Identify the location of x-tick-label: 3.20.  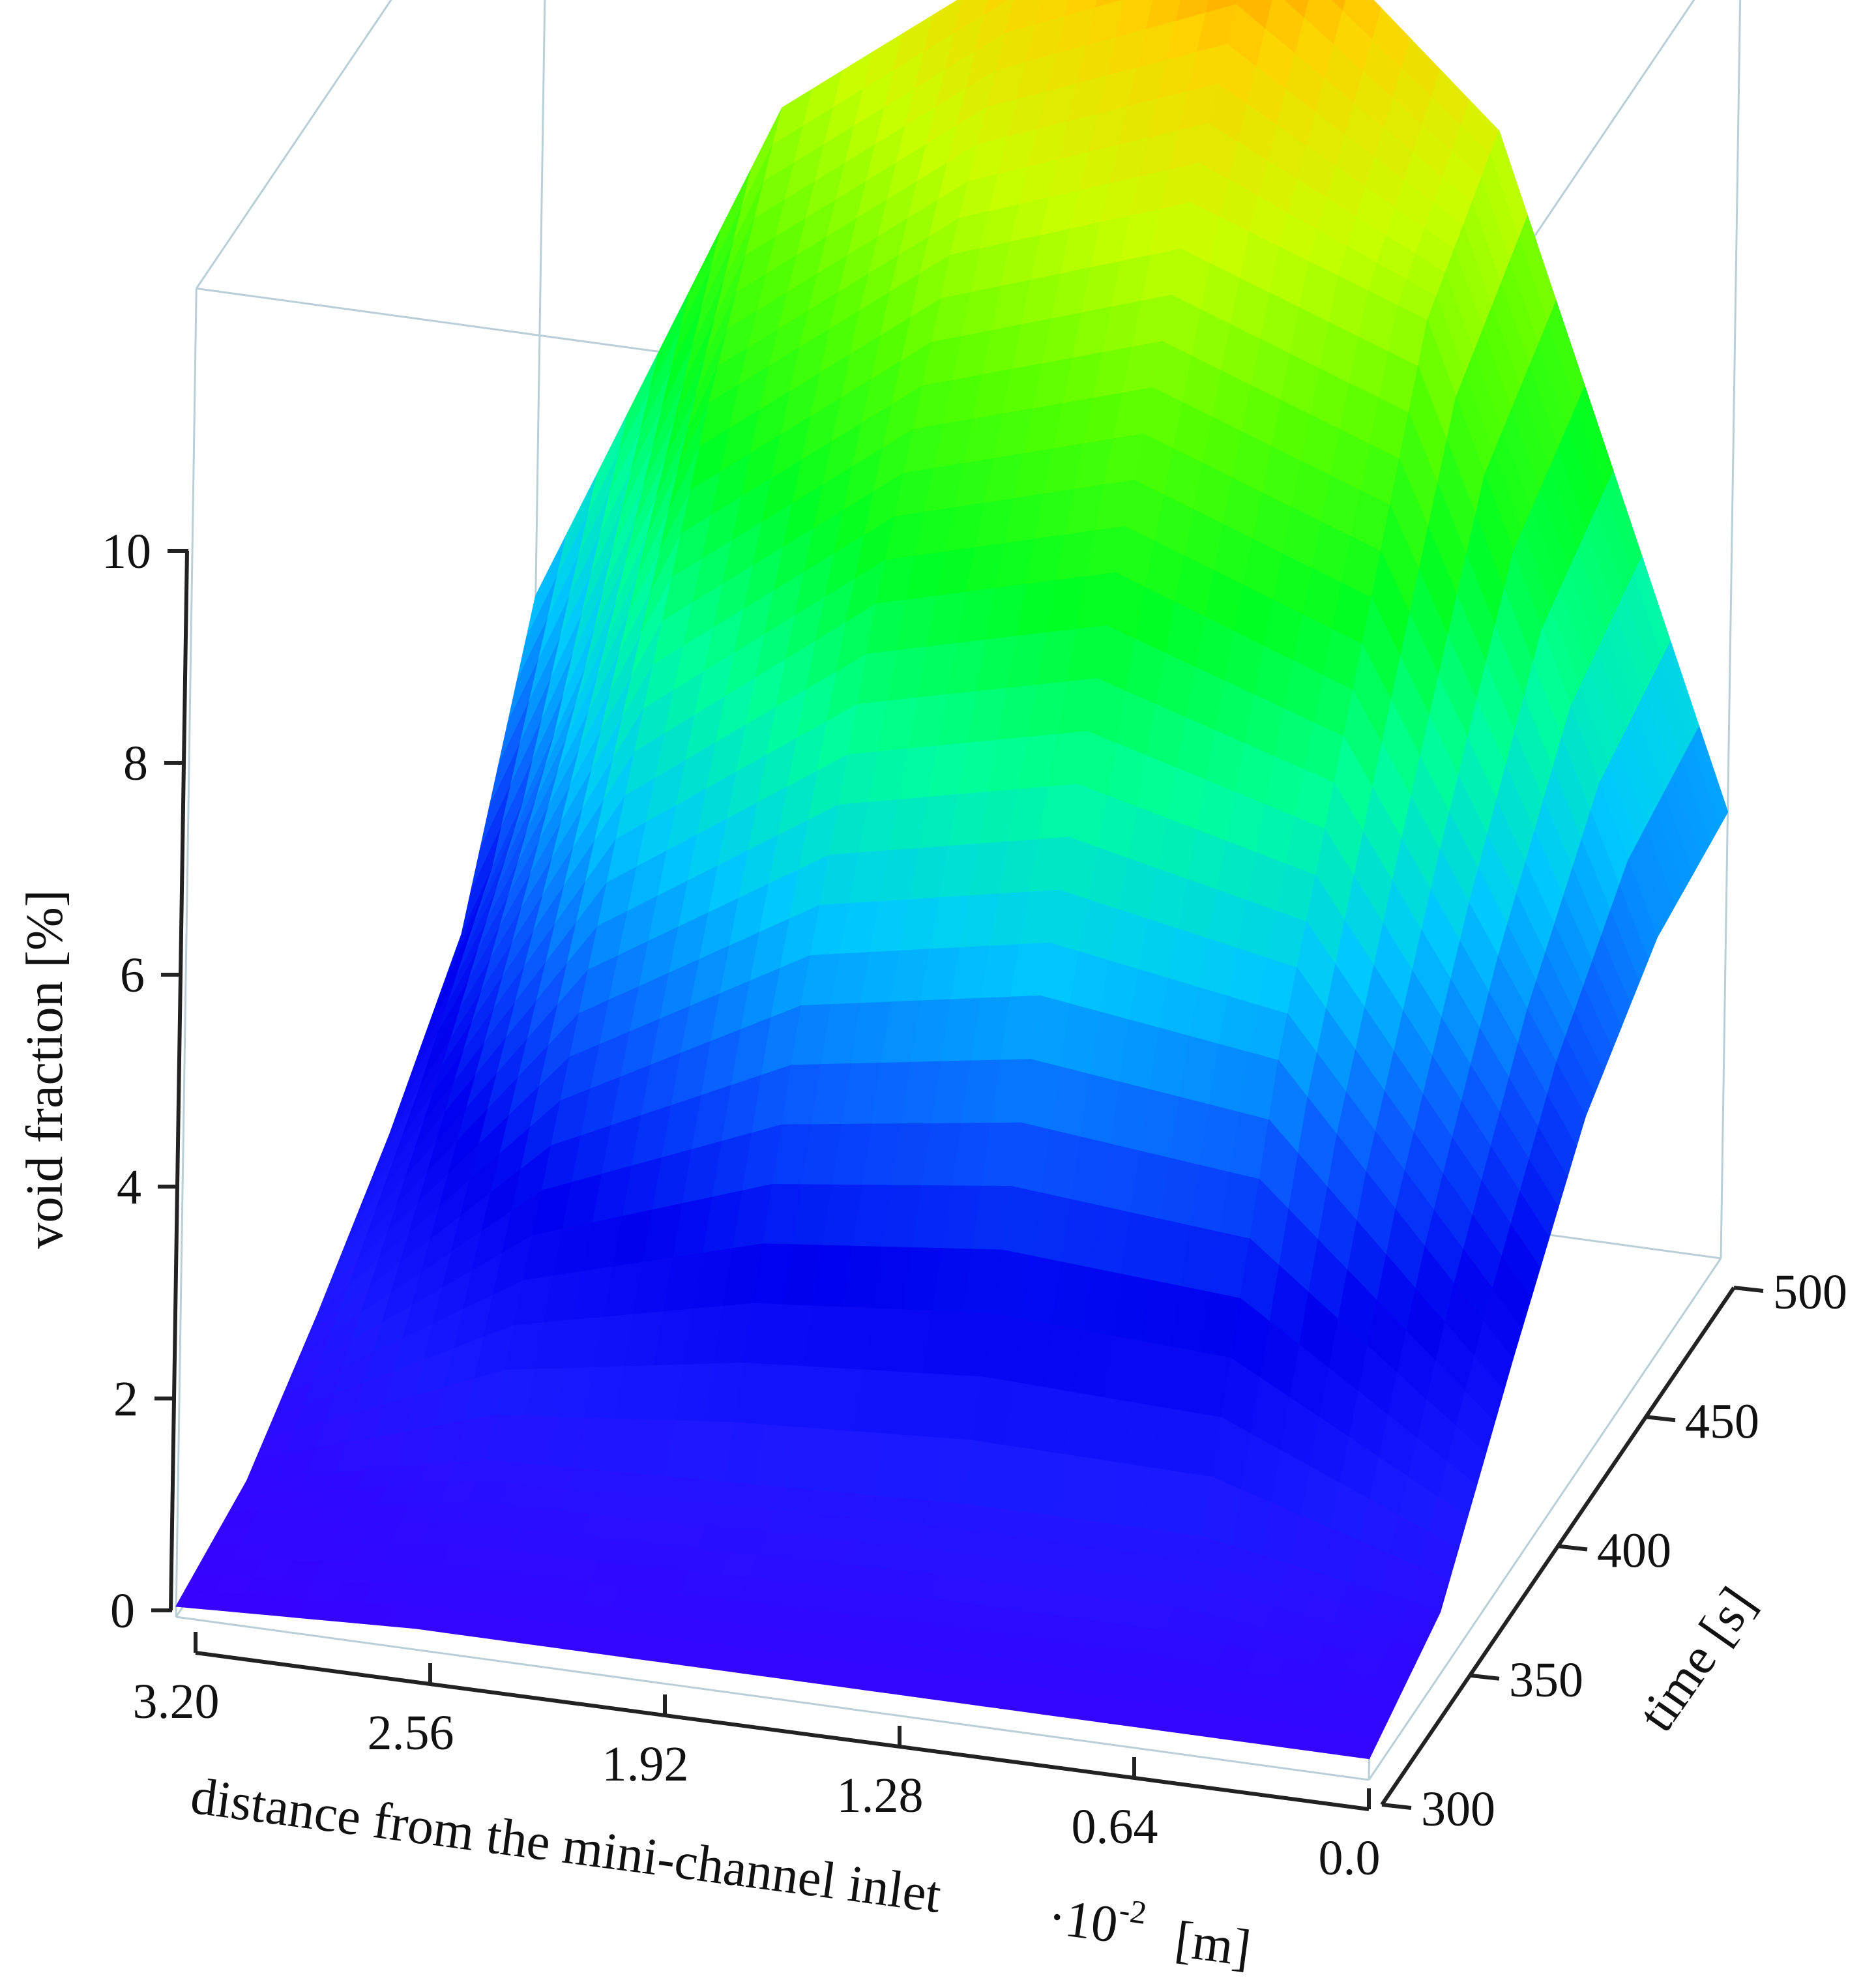
(176, 1701).